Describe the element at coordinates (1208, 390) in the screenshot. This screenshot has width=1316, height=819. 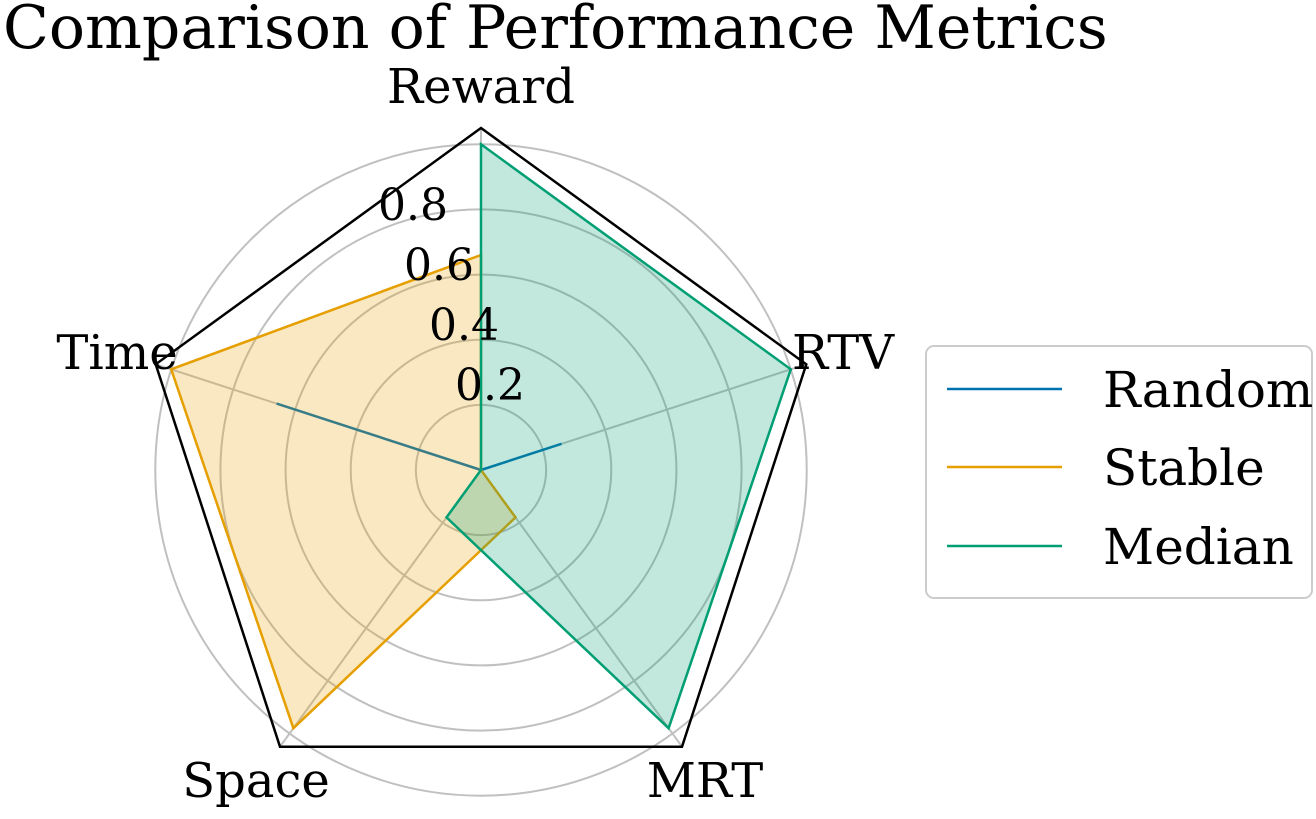
I see `legend-label-random: Random` at that location.